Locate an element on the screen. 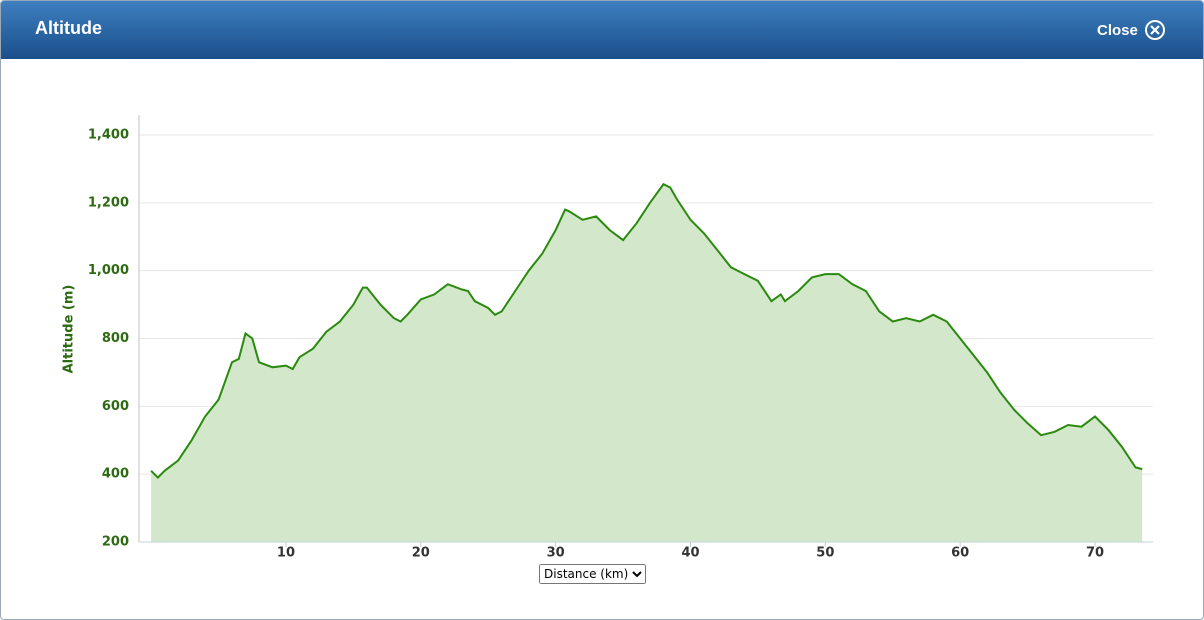 The image size is (1204, 620). y-tick-label: 800 is located at coordinates (115, 338).